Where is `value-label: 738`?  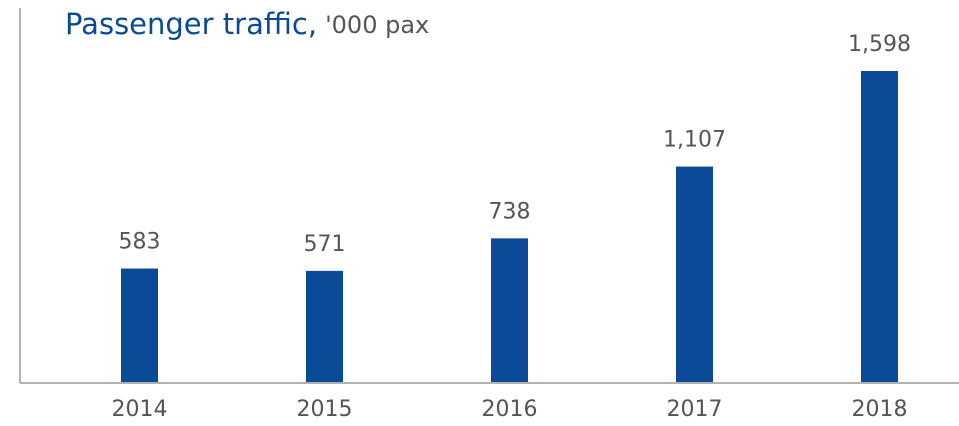 value-label: 738 is located at coordinates (510, 211).